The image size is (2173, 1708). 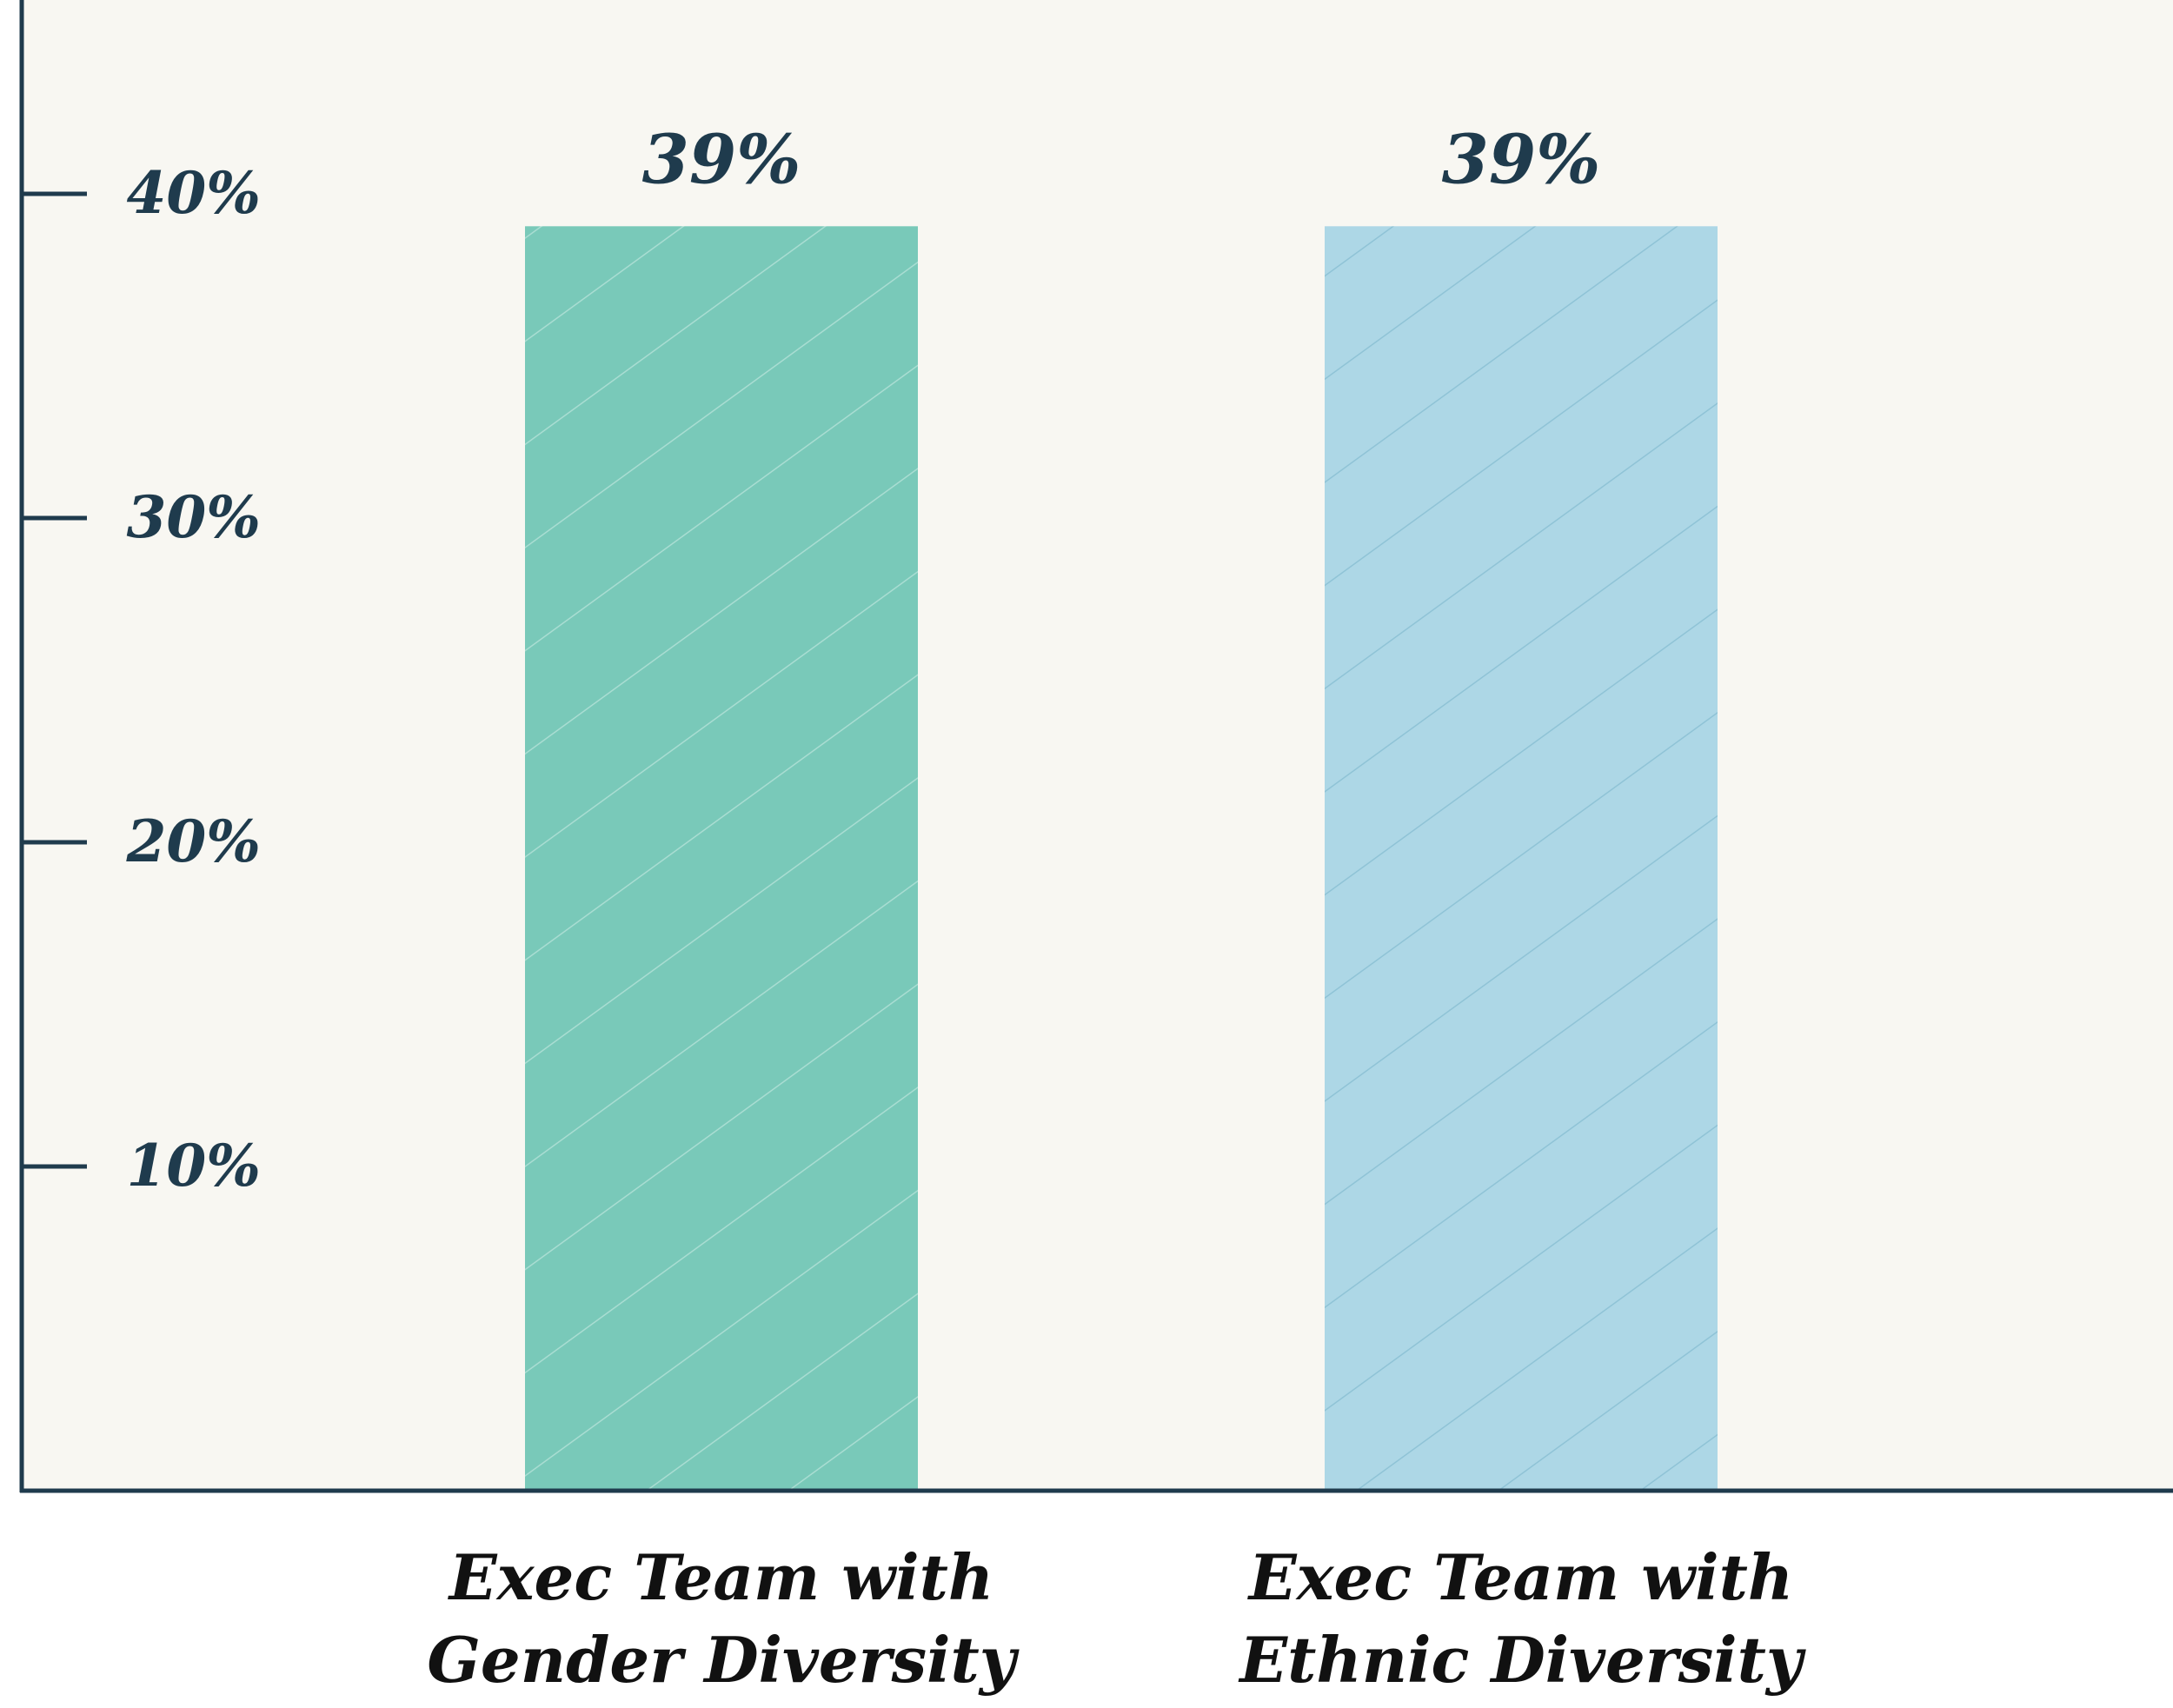 What do you see at coordinates (721, 159) in the screenshot?
I see `data-label-1: 39%` at bounding box center [721, 159].